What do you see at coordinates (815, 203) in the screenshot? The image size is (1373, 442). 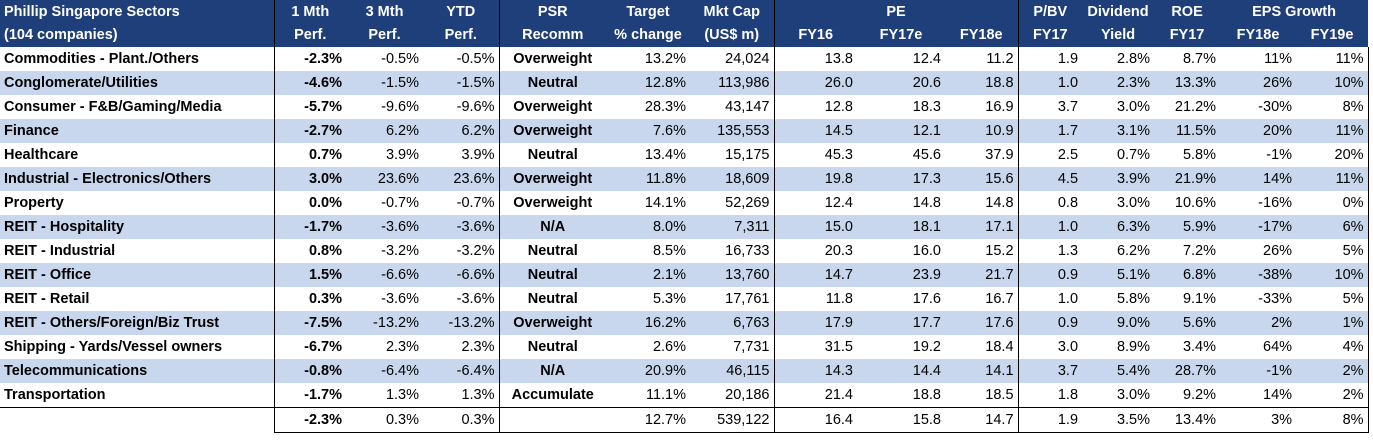 I see `cell-pe-fy16: 12.4` at bounding box center [815, 203].